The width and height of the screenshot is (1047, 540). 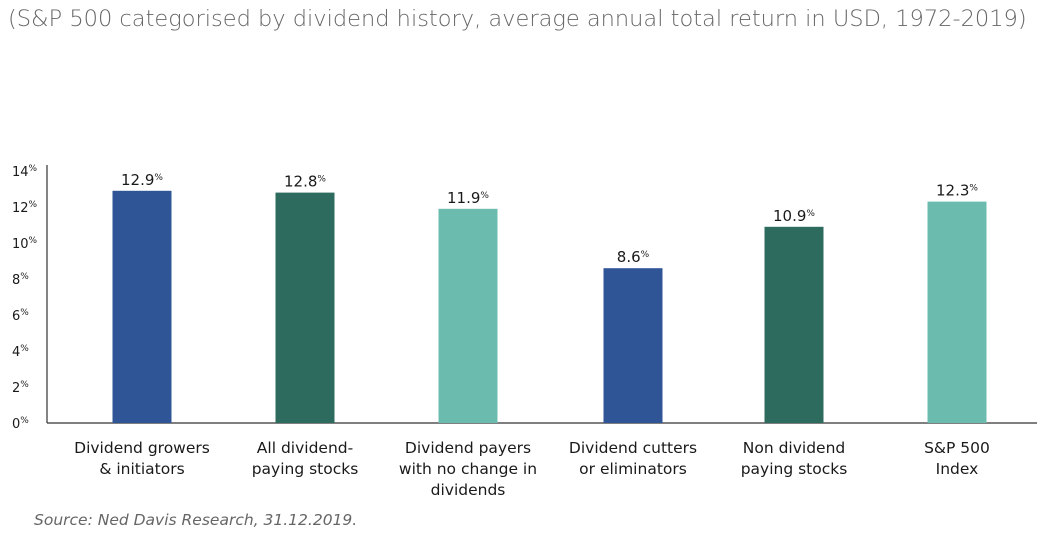 I want to click on y-tick-label: 10%, so click(x=25, y=244).